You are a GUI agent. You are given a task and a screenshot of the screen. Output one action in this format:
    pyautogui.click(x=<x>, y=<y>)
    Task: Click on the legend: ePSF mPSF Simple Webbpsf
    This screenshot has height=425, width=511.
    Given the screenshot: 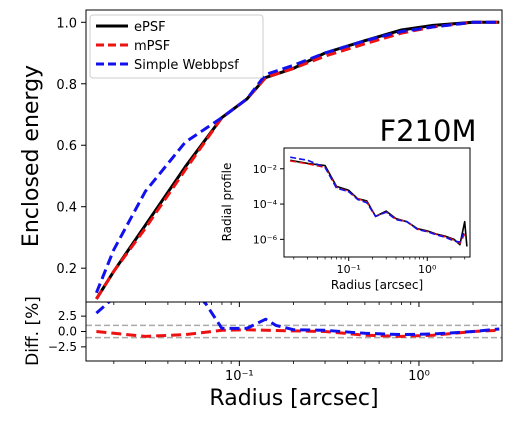 What is the action you would take?
    pyautogui.click(x=176, y=46)
    